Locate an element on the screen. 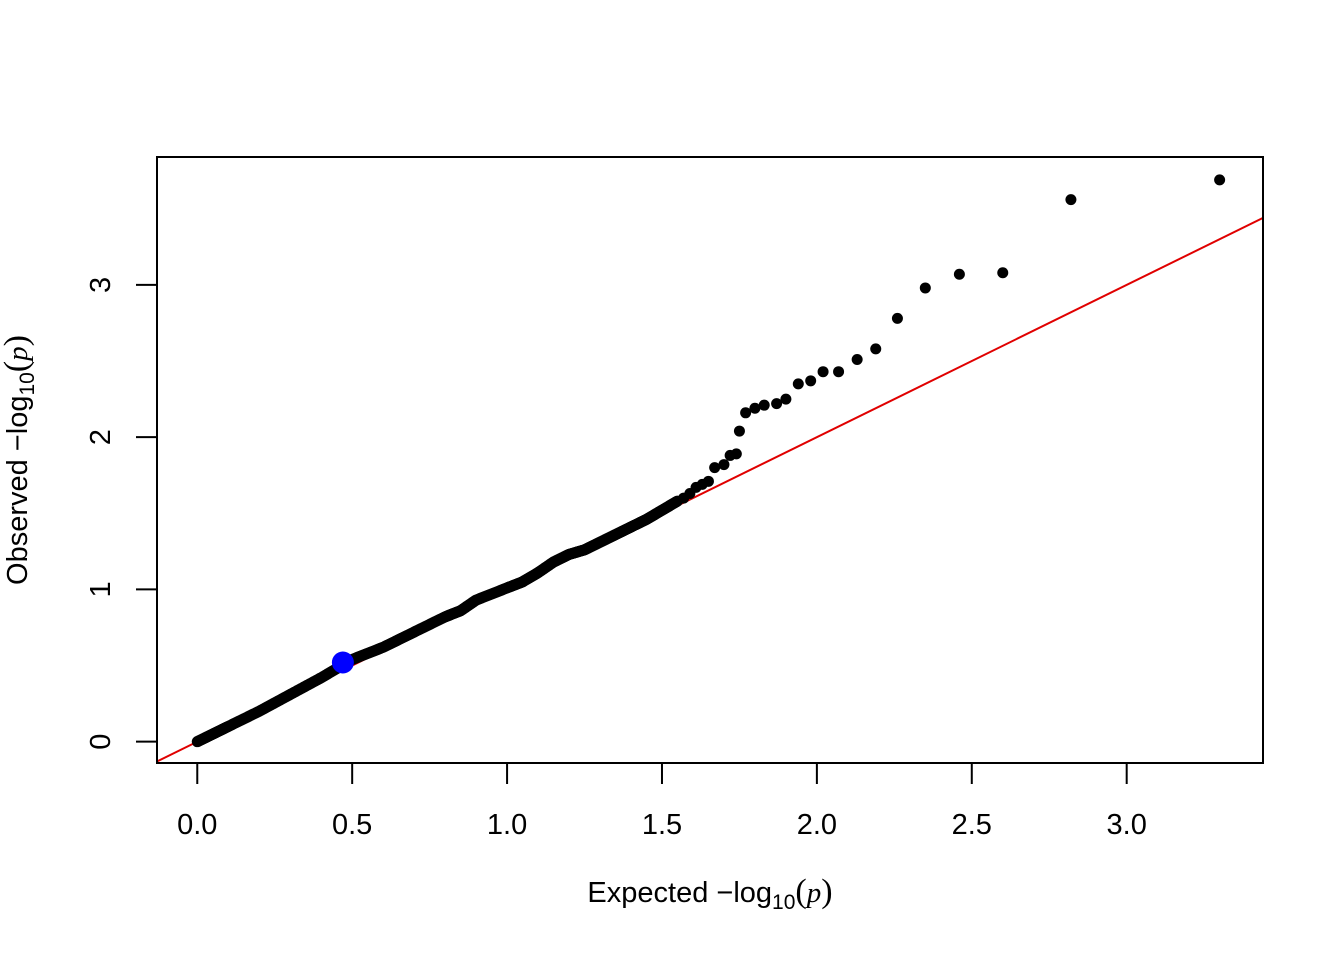 Image resolution: width=1344 pixels, height=960 pixels. x-axis-title-minus: − is located at coordinates (724, 893).